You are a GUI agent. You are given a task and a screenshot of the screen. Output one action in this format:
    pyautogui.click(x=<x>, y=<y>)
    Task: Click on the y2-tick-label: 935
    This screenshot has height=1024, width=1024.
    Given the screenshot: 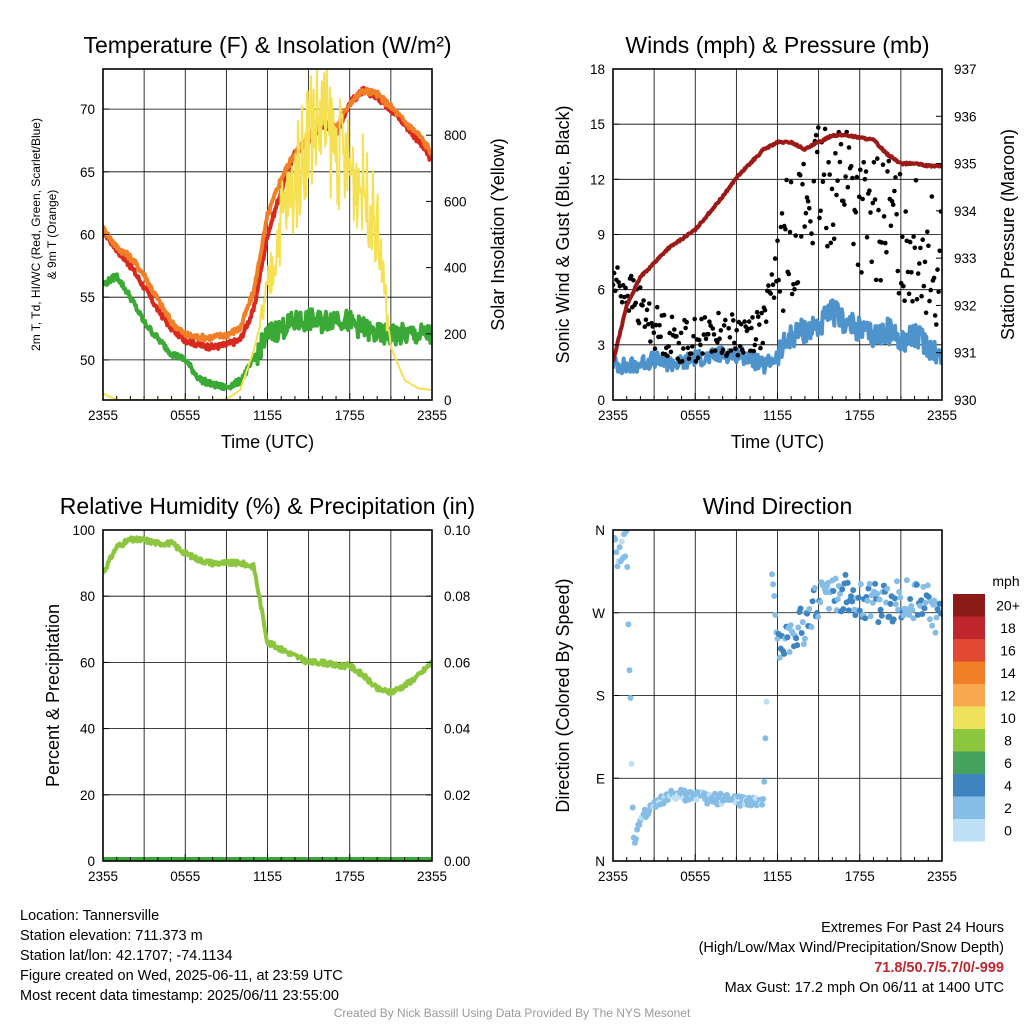 What is the action you would take?
    pyautogui.click(x=965, y=164)
    